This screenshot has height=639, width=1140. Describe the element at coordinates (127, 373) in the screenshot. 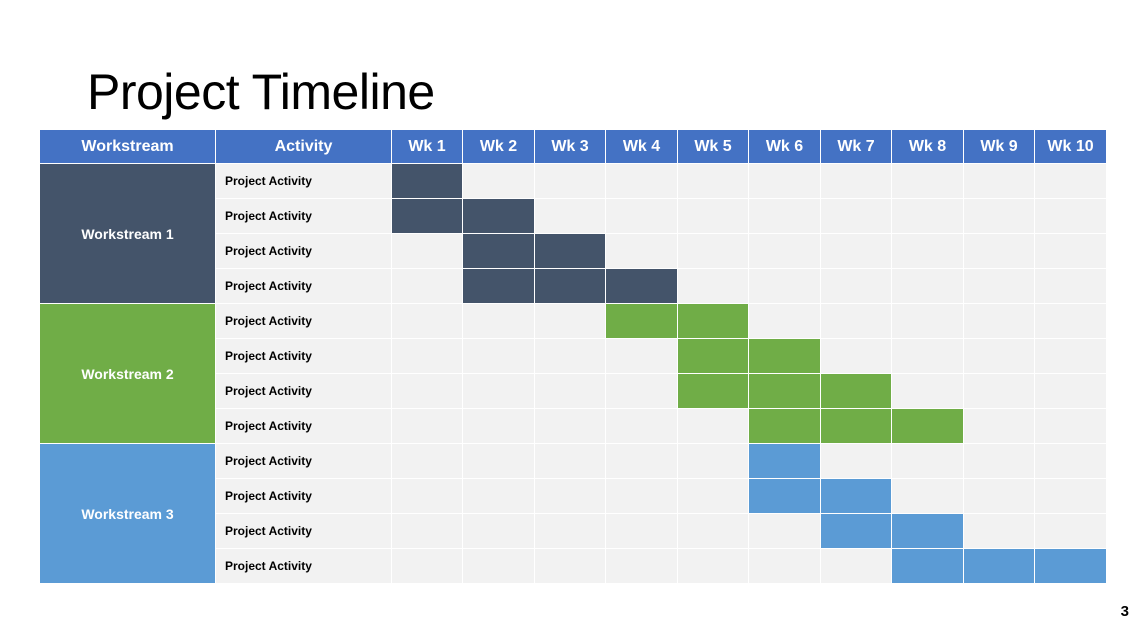

I see `workstream-label: Workstream 2` at that location.